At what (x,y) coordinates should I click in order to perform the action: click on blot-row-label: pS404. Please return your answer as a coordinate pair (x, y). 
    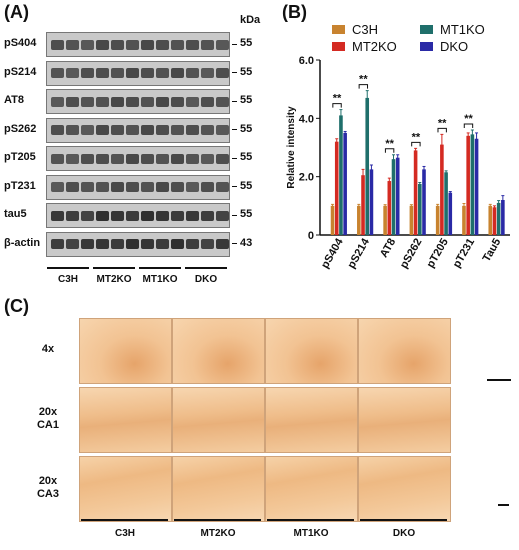
    Looking at the image, I should click on (20, 43).